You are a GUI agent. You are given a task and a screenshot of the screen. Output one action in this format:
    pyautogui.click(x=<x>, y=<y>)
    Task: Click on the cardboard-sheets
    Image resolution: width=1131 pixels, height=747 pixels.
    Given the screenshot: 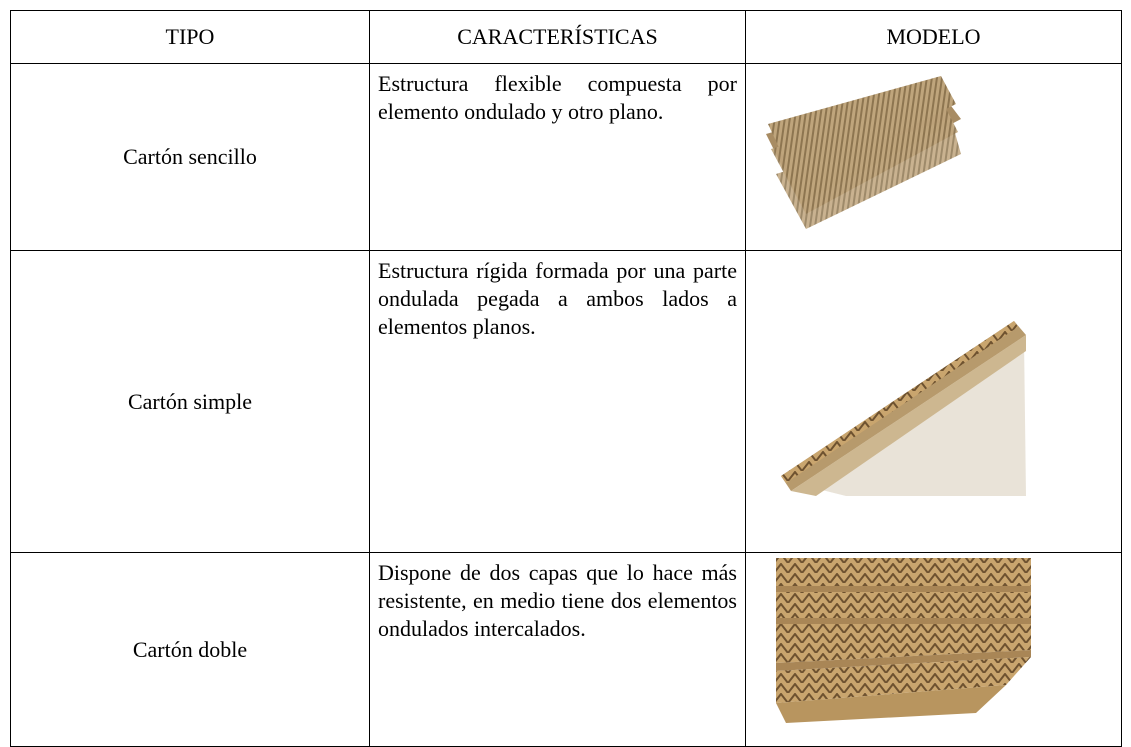 What is the action you would take?
    pyautogui.click(x=863, y=152)
    